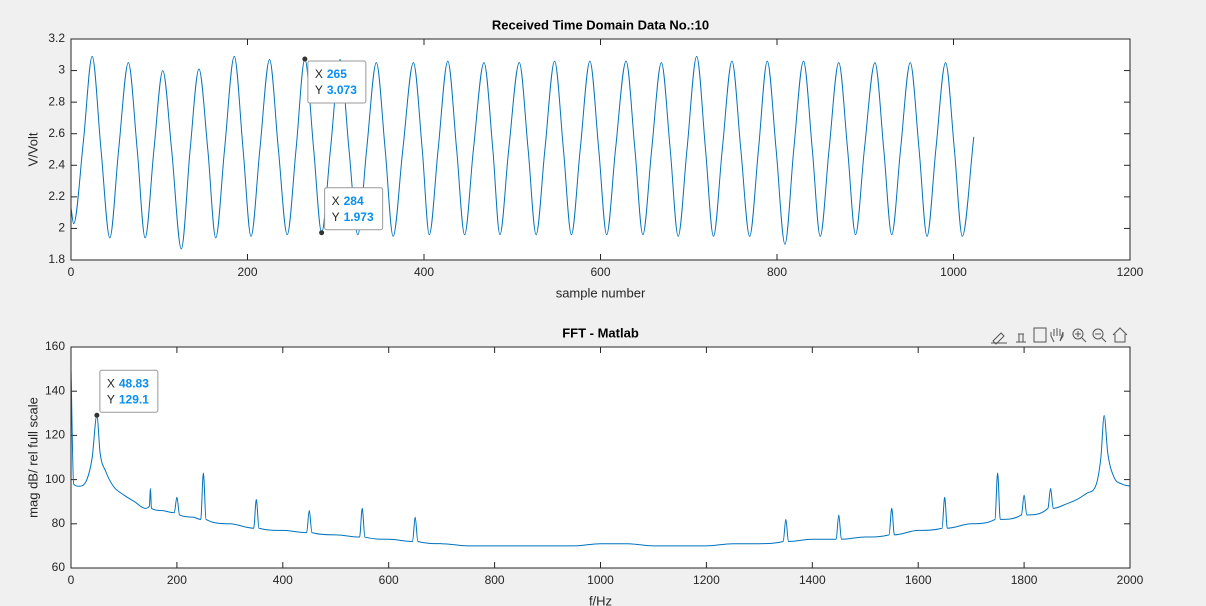 The height and width of the screenshot is (606, 1206). I want to click on y-tick-label: 2, so click(61, 228).